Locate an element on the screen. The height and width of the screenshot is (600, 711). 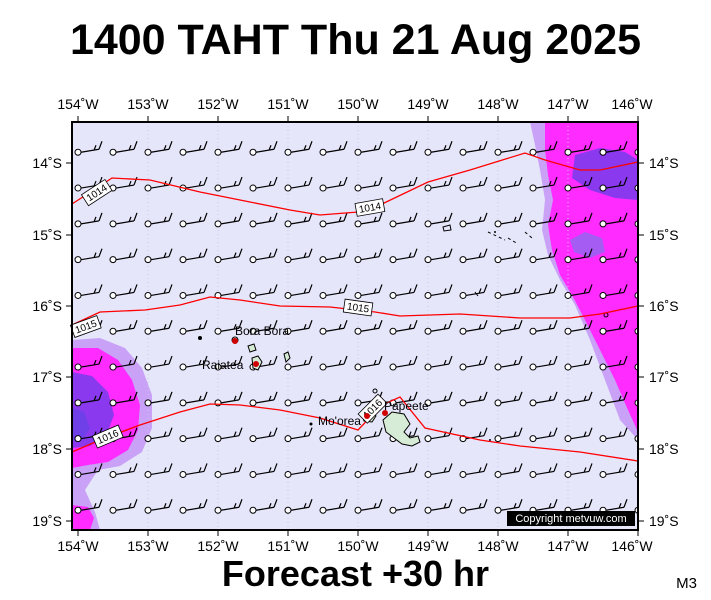
svg-text: 17˚S is located at coordinates (47, 377).